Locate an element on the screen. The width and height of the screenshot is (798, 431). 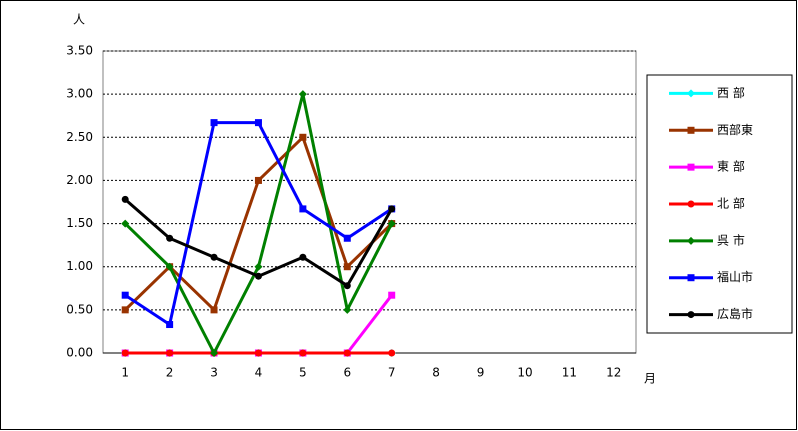
y-tick-label: 3.00 is located at coordinates (79, 94).